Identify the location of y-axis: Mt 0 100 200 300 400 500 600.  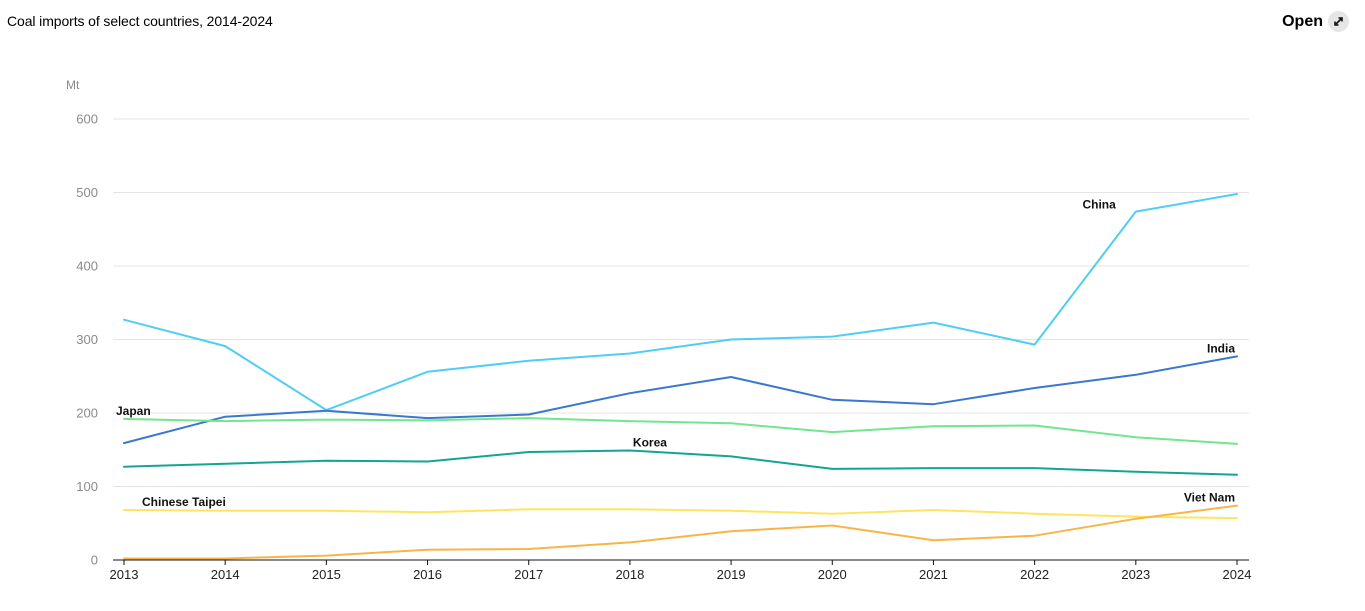
(82, 323).